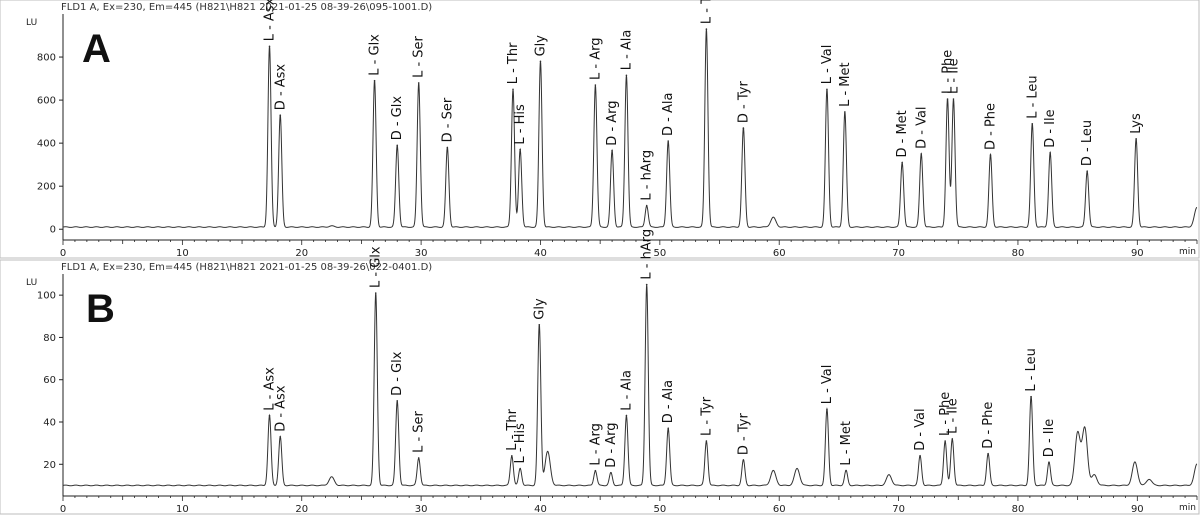  I want to click on peak-label: L - Val, so click(827, 65).